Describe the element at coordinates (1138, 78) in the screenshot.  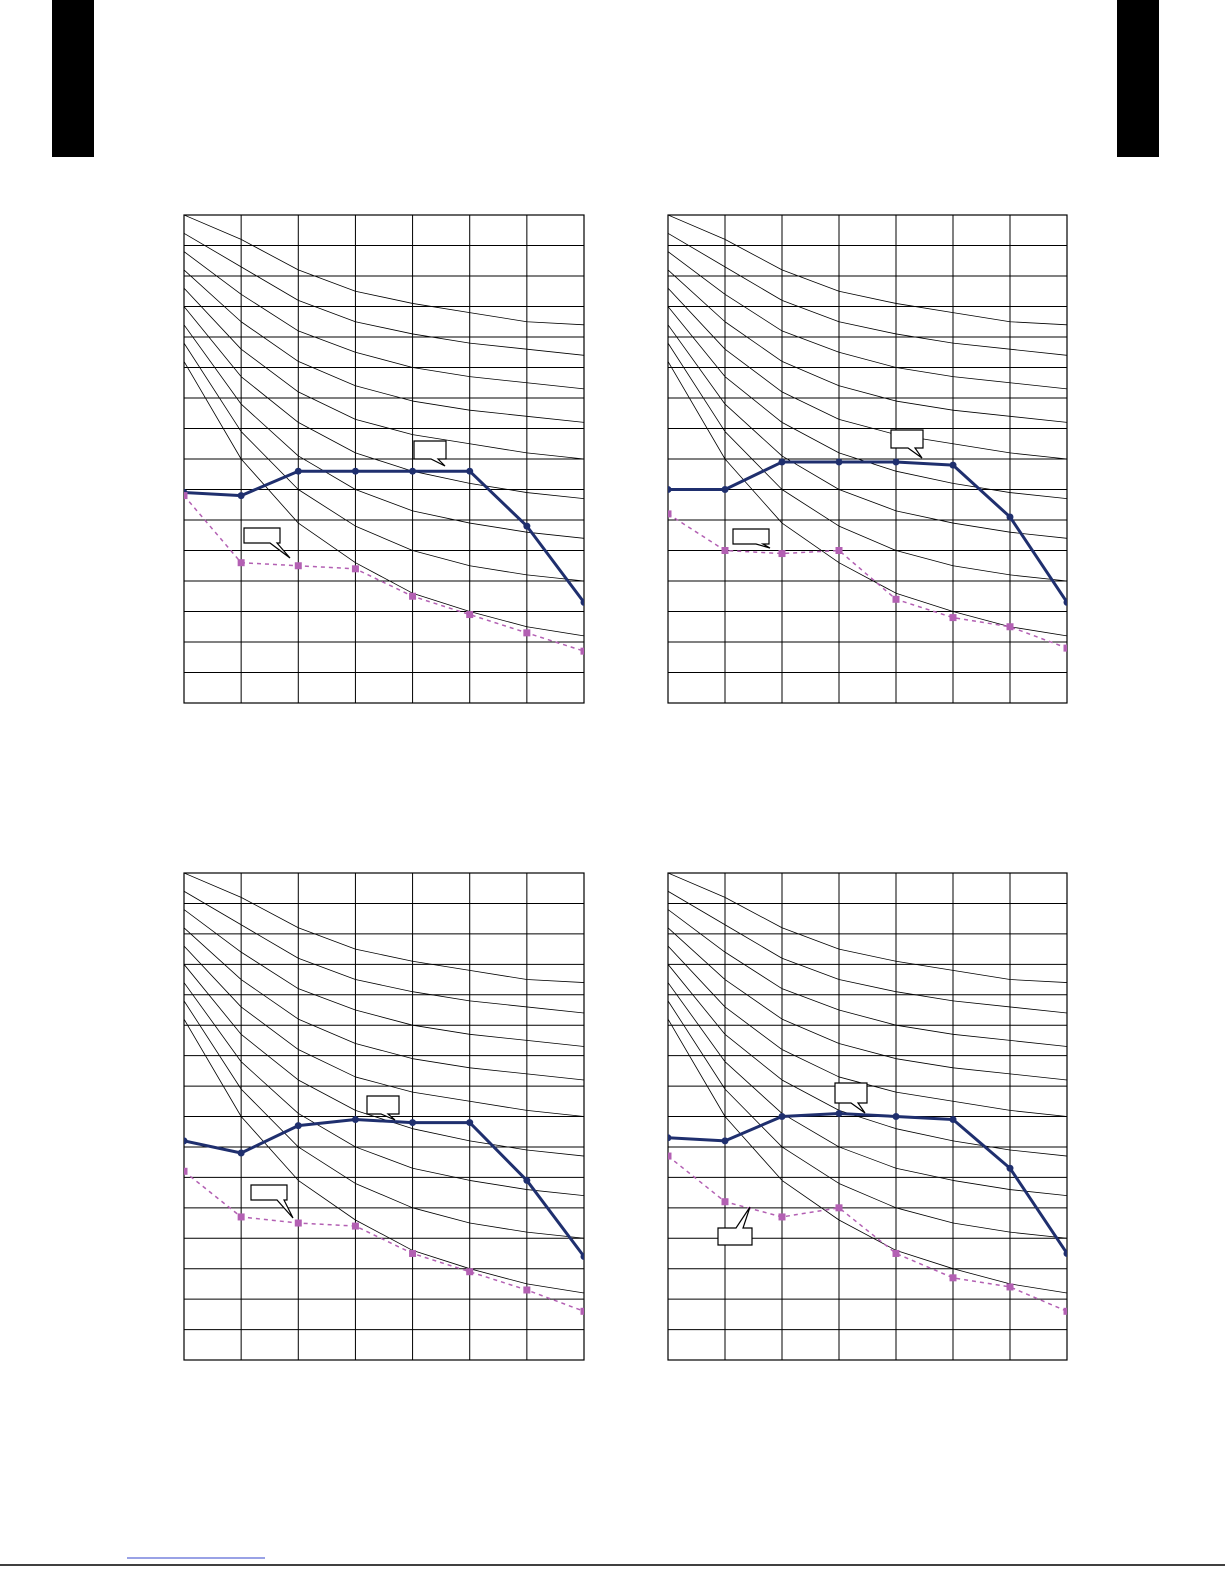
I see `side-tab` at that location.